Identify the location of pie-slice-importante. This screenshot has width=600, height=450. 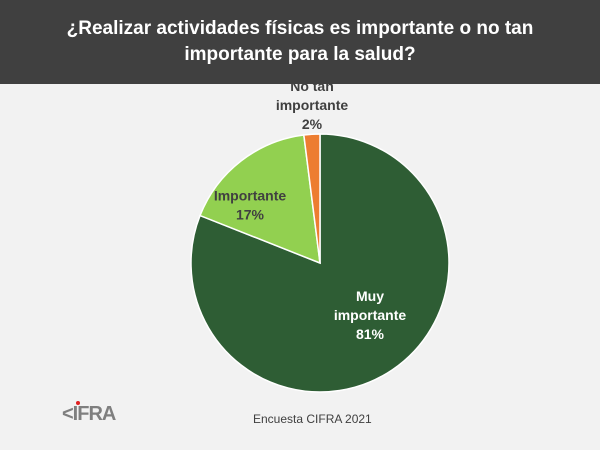
(260, 199).